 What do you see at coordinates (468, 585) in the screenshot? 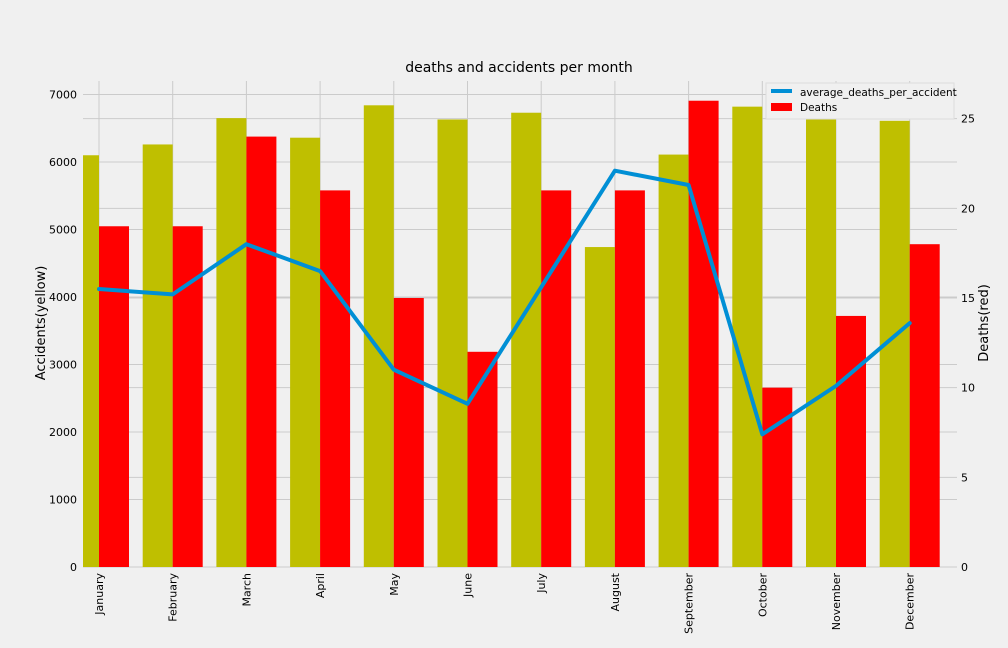
I see `x-tick-label: June` at bounding box center [468, 585].